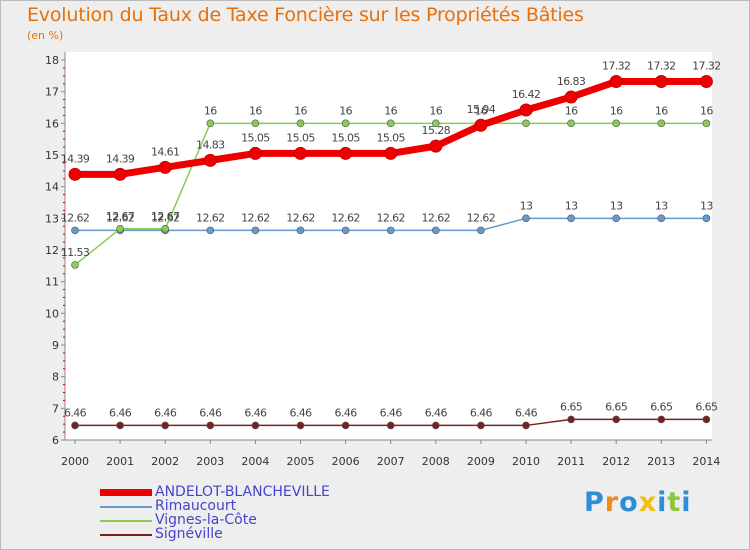  I want to click on y-tick-label: 16, so click(52, 123).